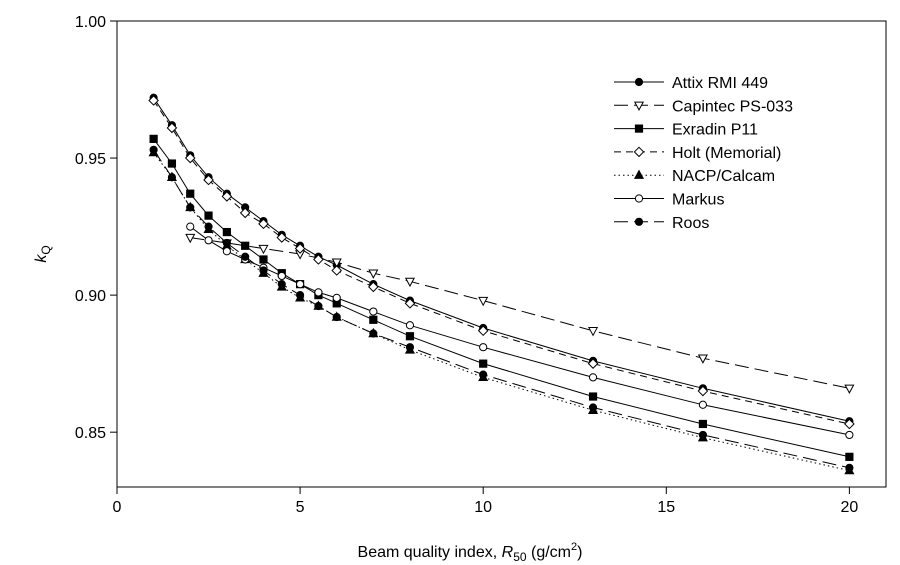 The width and height of the screenshot is (900, 565). I want to click on x-tick-label: 5, so click(300, 507).